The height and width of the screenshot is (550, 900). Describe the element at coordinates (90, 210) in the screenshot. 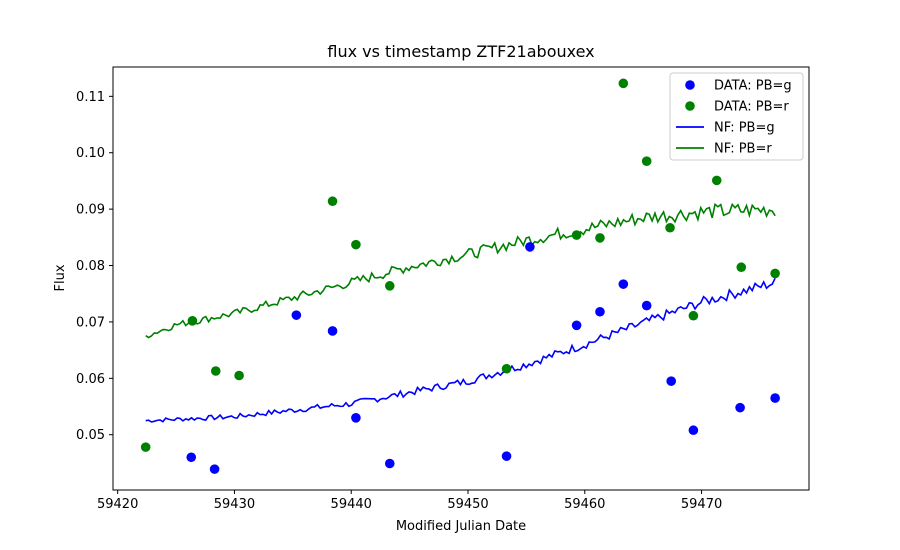

I see `y-tick-label: 0.09` at that location.